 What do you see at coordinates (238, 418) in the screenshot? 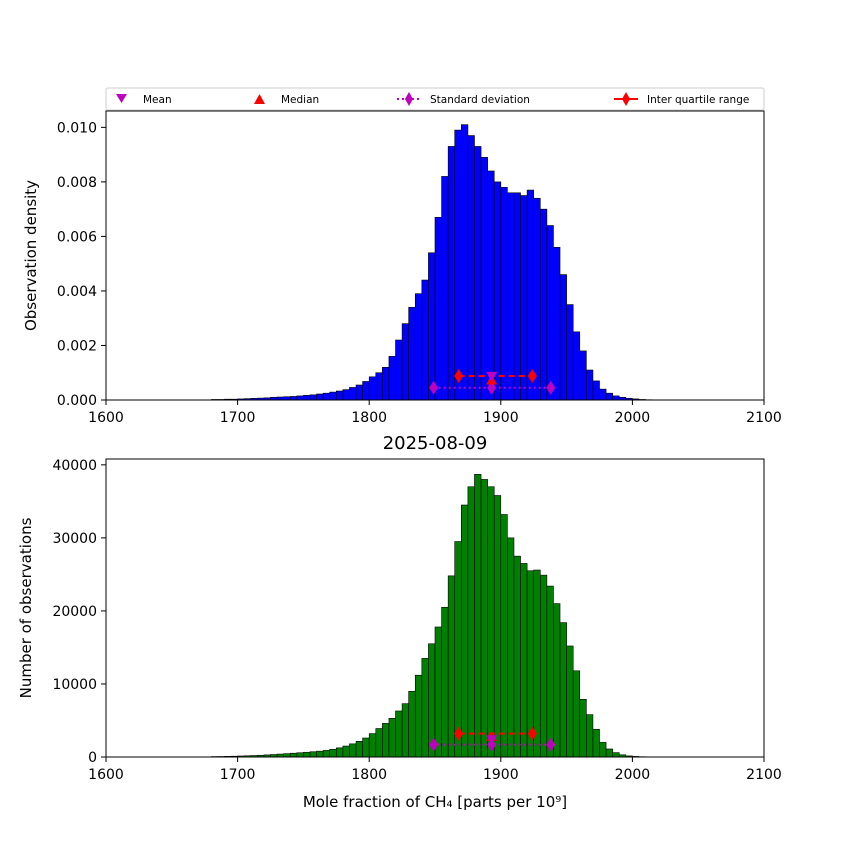
I see `density-x-tick-label: 1700` at bounding box center [238, 418].